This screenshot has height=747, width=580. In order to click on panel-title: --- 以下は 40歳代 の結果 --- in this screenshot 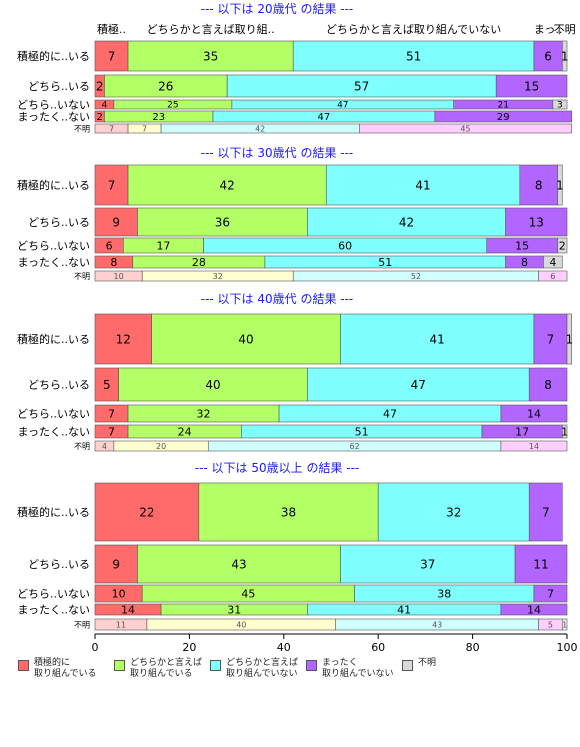, I will do `click(277, 299)`.